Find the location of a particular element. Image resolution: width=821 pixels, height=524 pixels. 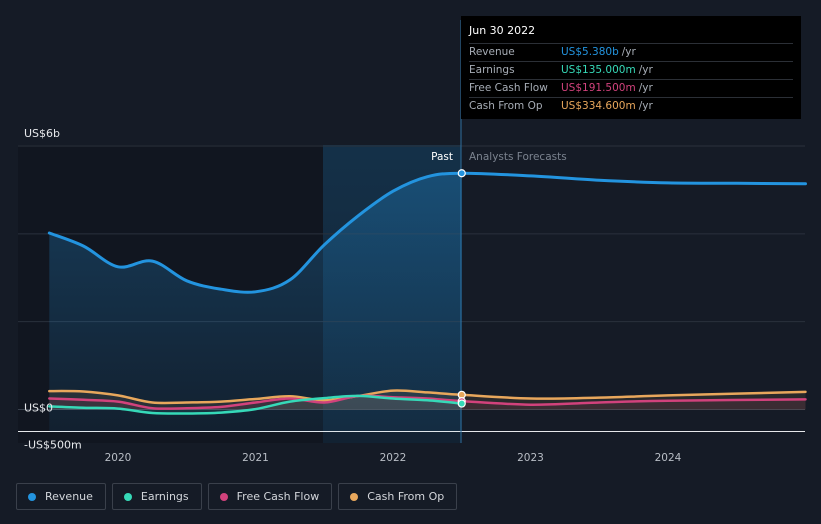

y-axis-label: US$0 is located at coordinates (38, 408).